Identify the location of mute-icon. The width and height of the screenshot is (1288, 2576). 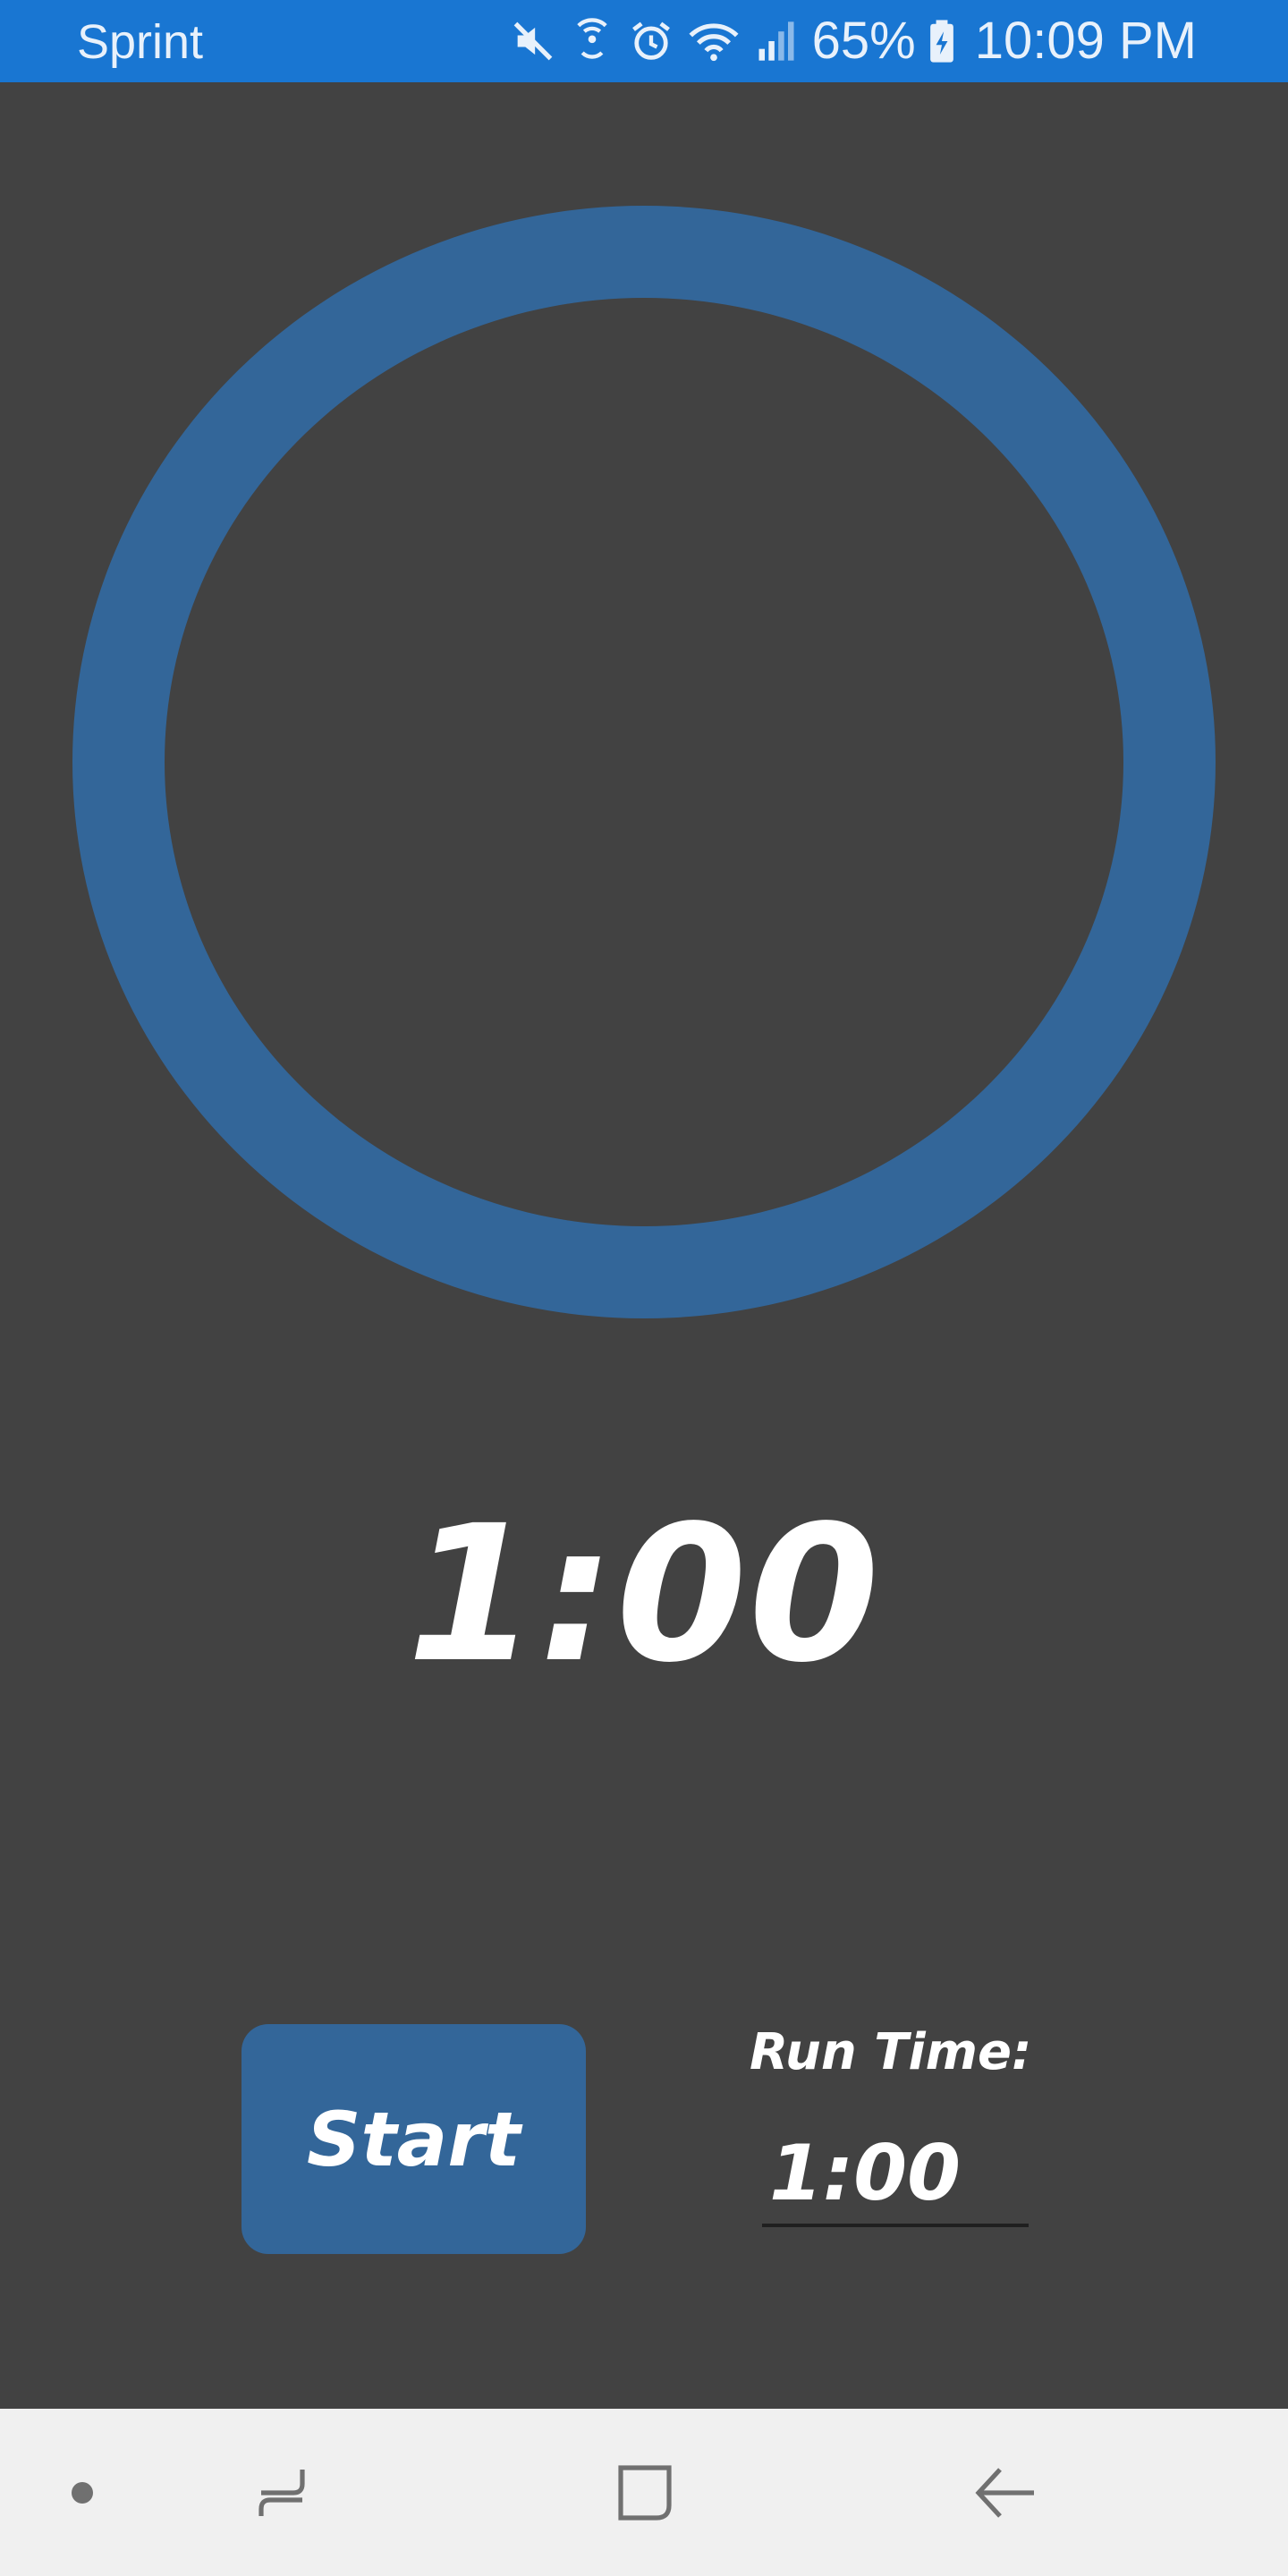
(533, 41).